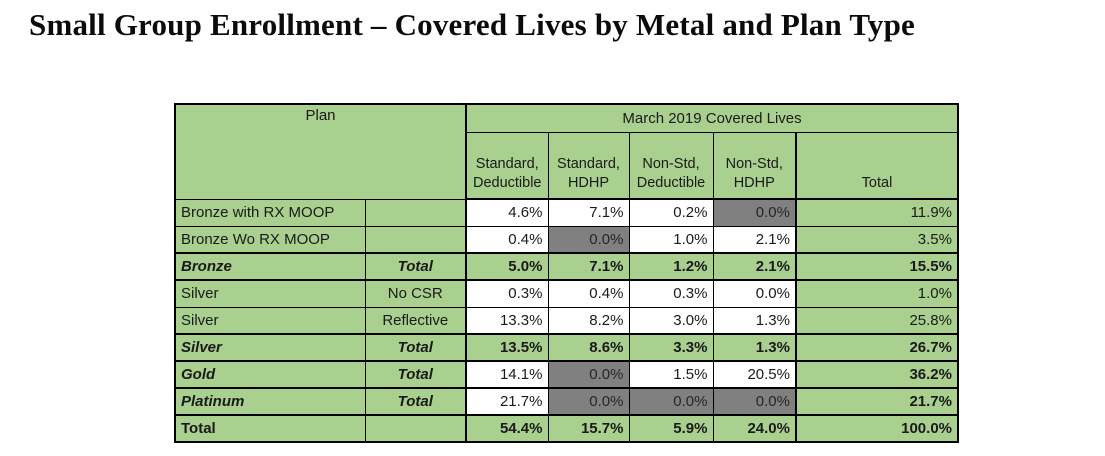 The height and width of the screenshot is (456, 1105). I want to click on table-row-silver-no-csr: Silver No CSR 0.3% 0.4% 0.3% 0.0% 1.0%, so click(566, 293).